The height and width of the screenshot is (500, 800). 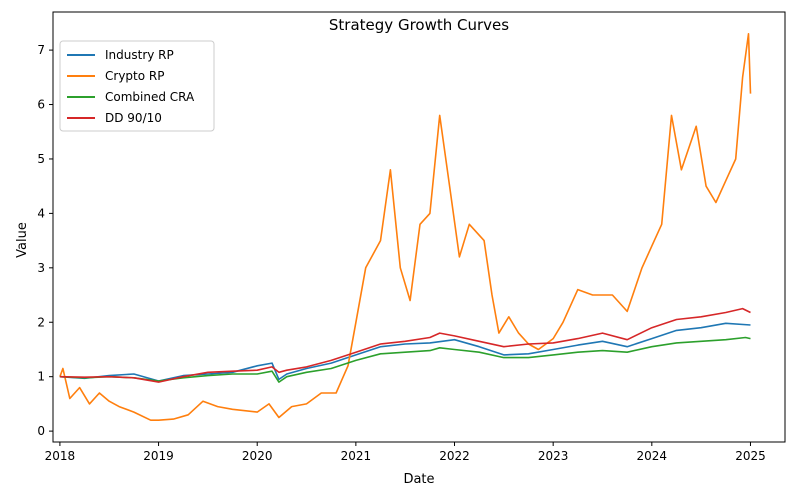 I want to click on x-tick-label: 2020, so click(x=257, y=456).